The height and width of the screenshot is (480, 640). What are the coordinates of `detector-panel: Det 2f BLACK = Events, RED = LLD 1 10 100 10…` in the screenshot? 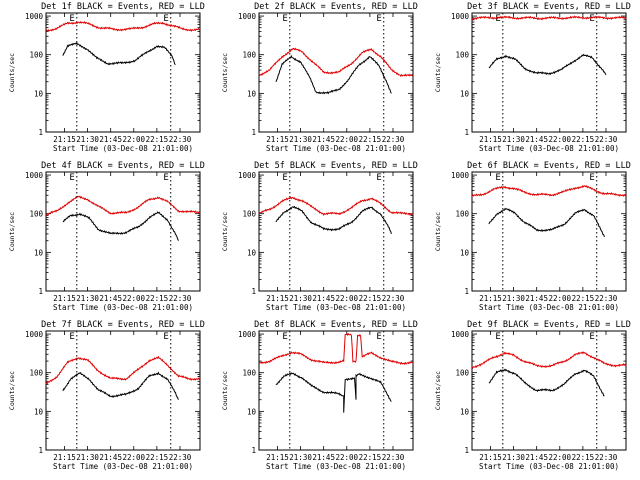 It's located at (319, 77).